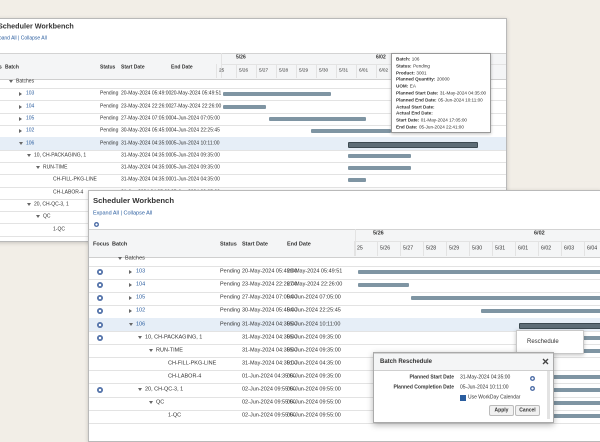 The image size is (600, 442). I want to click on column-header: Status, so click(108, 67).